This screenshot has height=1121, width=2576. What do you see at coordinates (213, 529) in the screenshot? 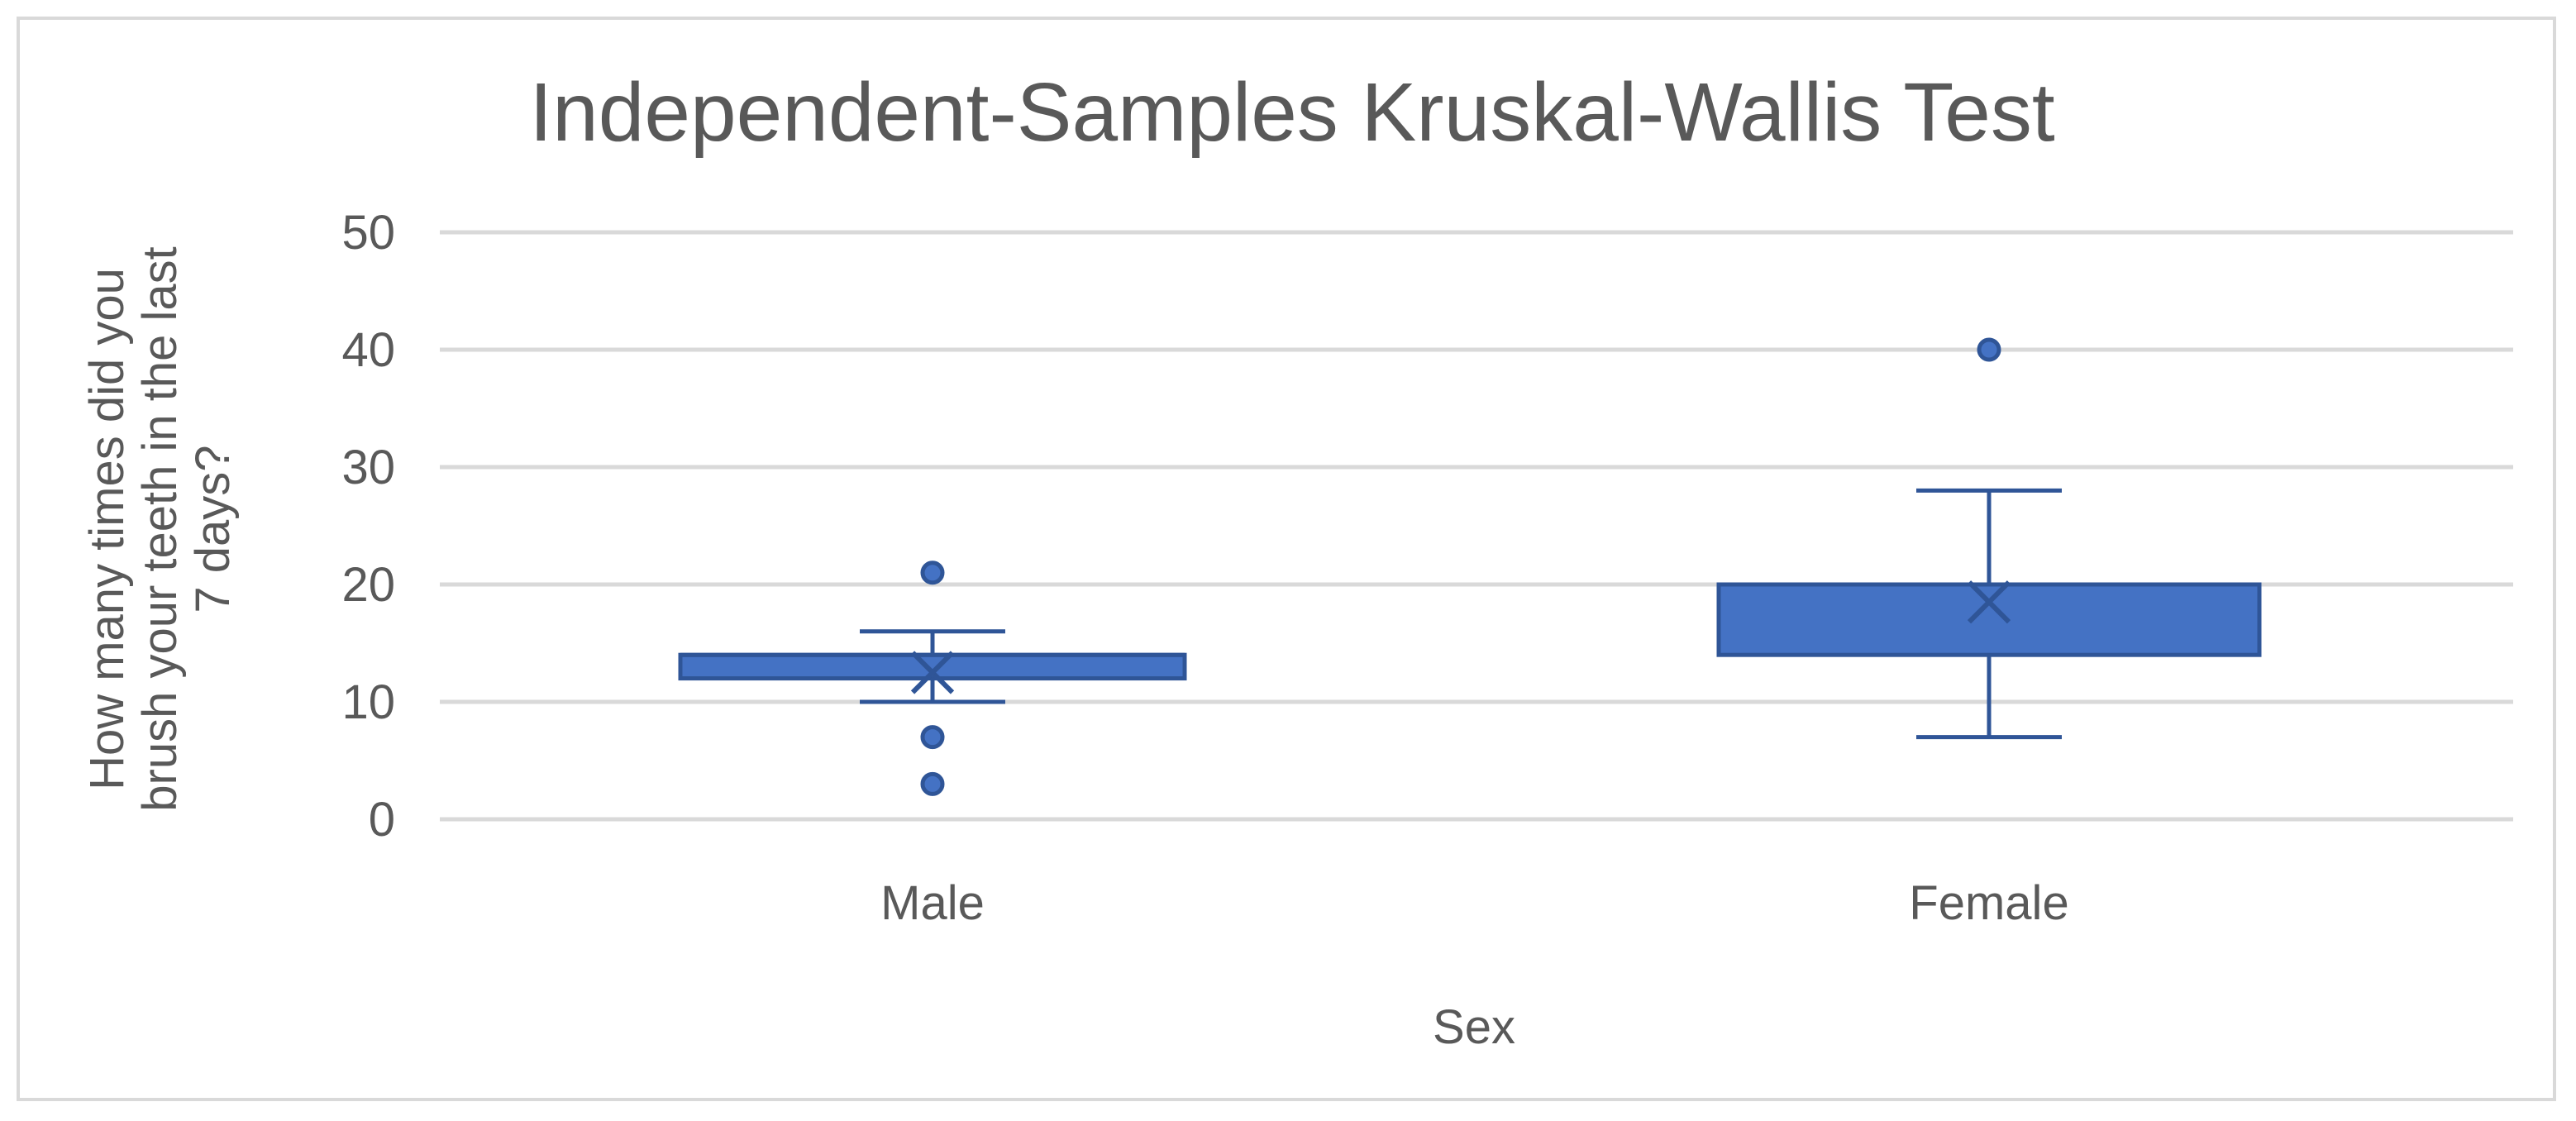
I see `y-axis-title-line: 7 days?` at bounding box center [213, 529].